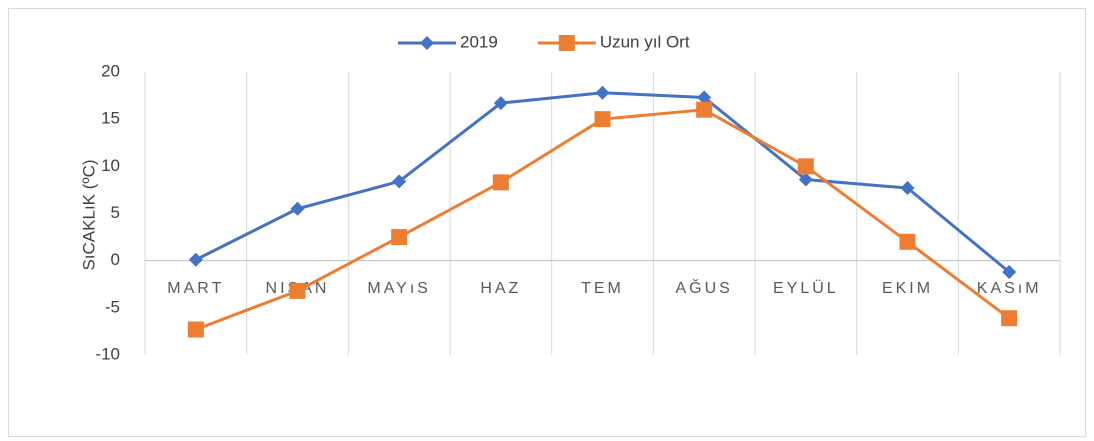 The width and height of the screenshot is (1094, 441). Describe the element at coordinates (110, 118) in the screenshot. I see `y-tick-label: 15` at that location.